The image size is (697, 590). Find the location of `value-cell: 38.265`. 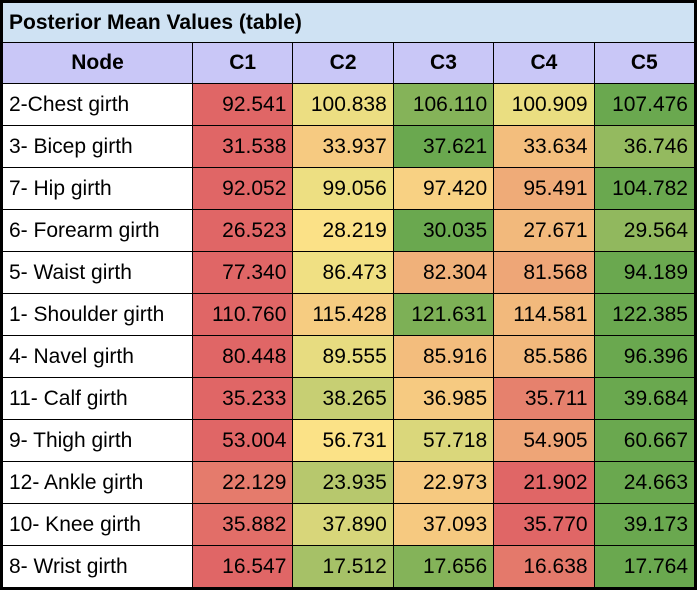

value-cell: 38.265 is located at coordinates (343, 398).